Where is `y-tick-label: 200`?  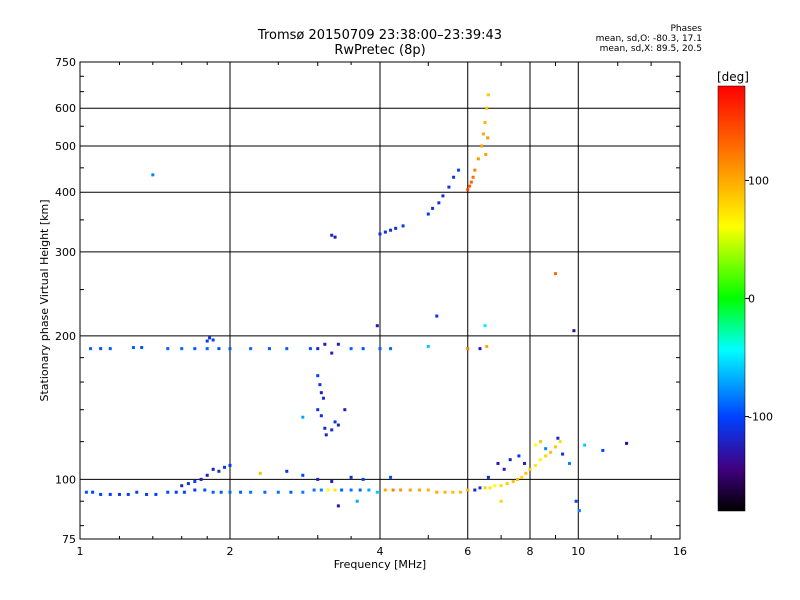 y-tick-label: 200 is located at coordinates (65, 336).